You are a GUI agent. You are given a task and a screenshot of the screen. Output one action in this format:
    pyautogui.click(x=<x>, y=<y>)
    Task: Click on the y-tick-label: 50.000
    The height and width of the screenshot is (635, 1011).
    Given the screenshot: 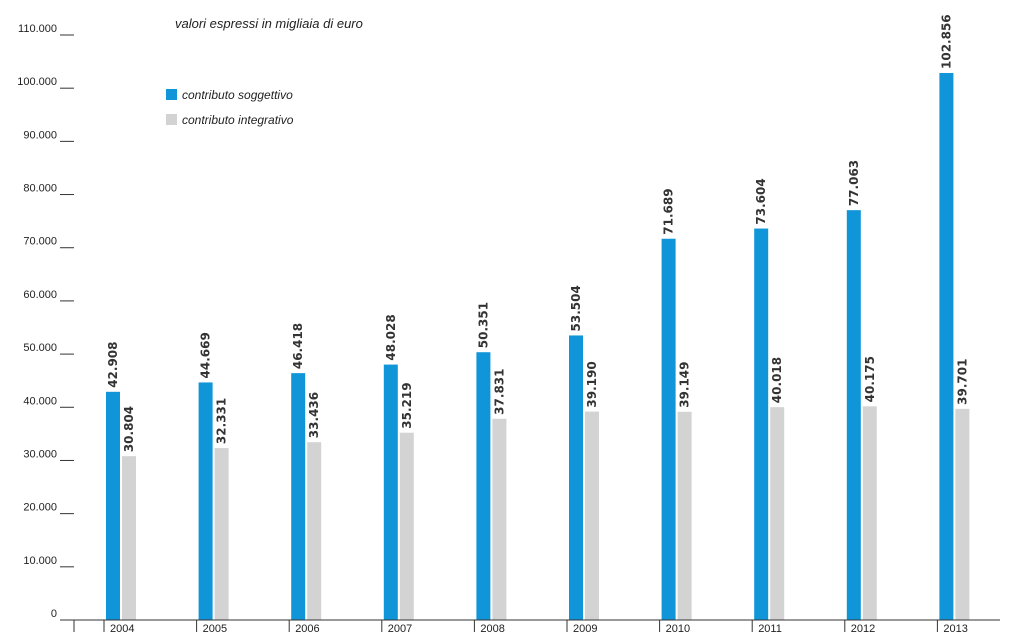 What is the action you would take?
    pyautogui.click(x=40, y=348)
    